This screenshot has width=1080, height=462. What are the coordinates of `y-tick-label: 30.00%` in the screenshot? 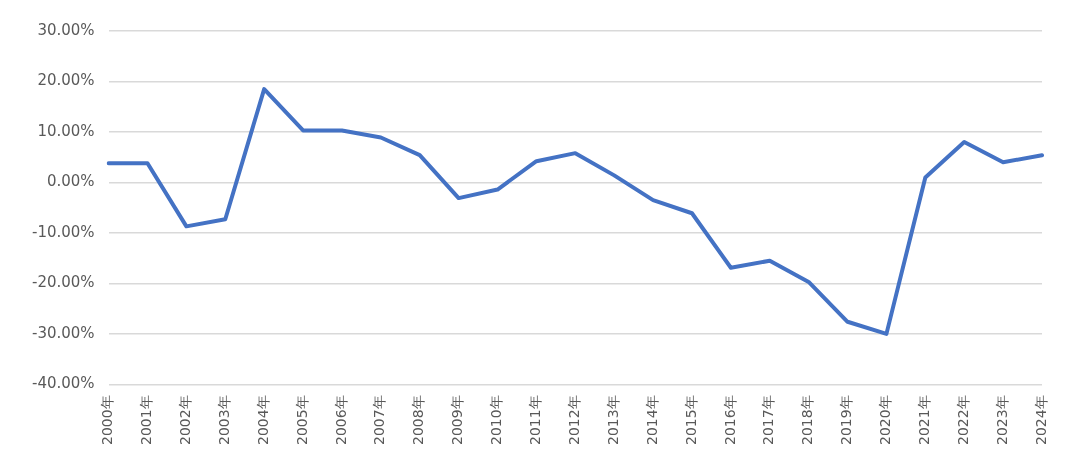 It's located at (66, 29).